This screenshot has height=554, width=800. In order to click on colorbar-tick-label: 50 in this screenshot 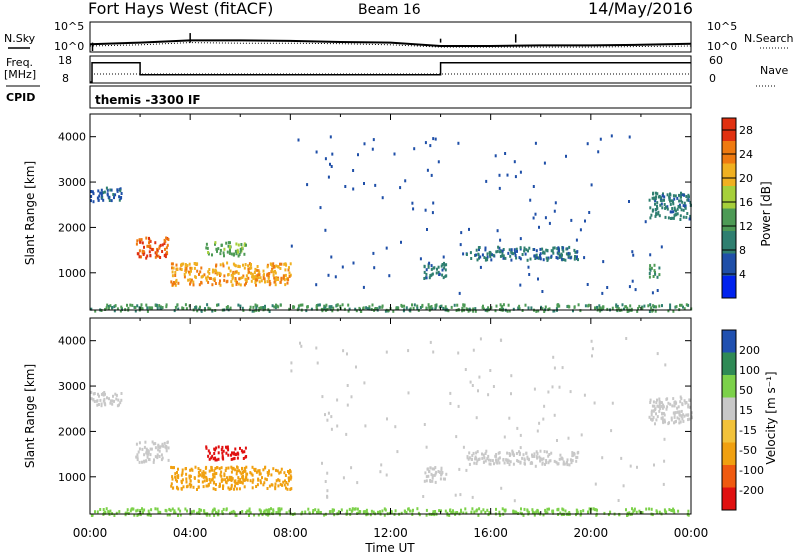, I will do `click(746, 390)`.